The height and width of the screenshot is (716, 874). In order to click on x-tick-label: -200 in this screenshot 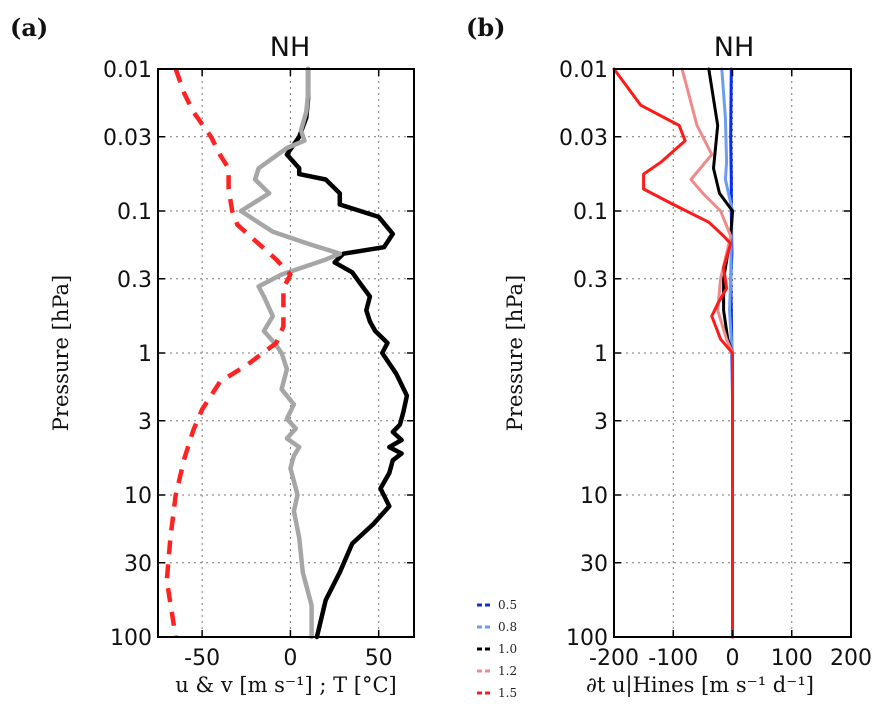, I will do `click(614, 658)`.